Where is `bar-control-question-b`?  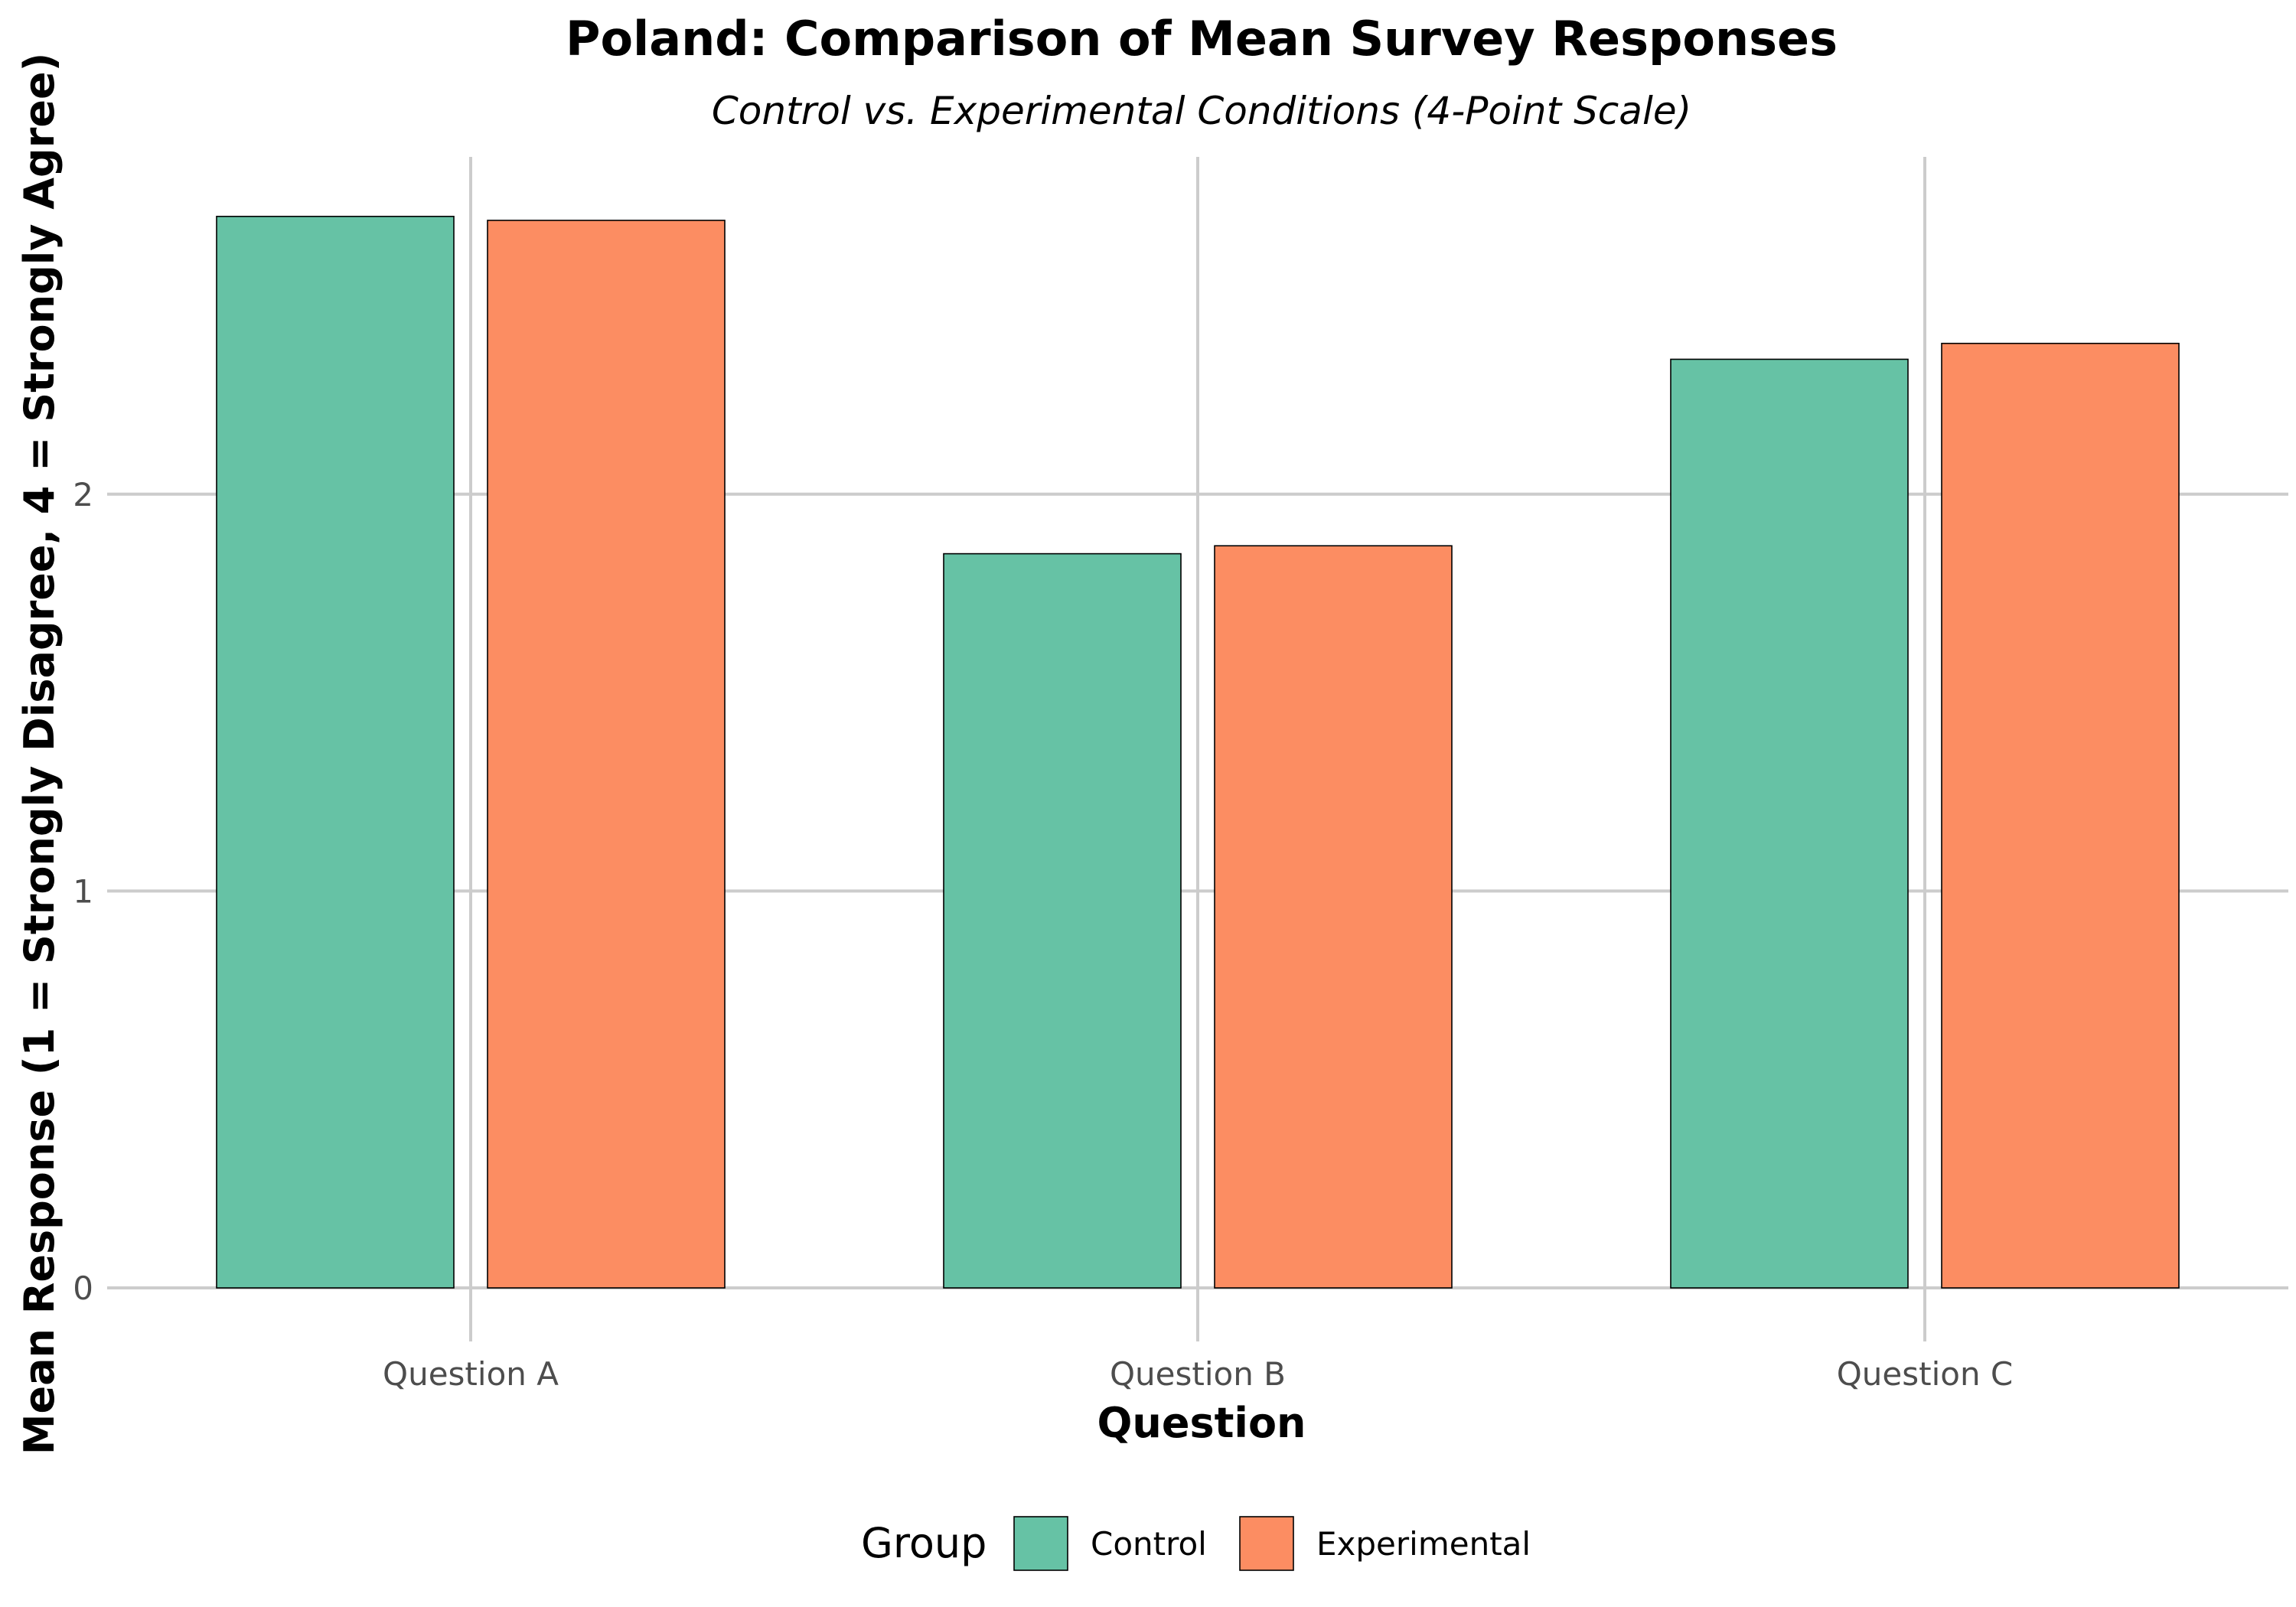
bar-control-question-b is located at coordinates (1062, 921).